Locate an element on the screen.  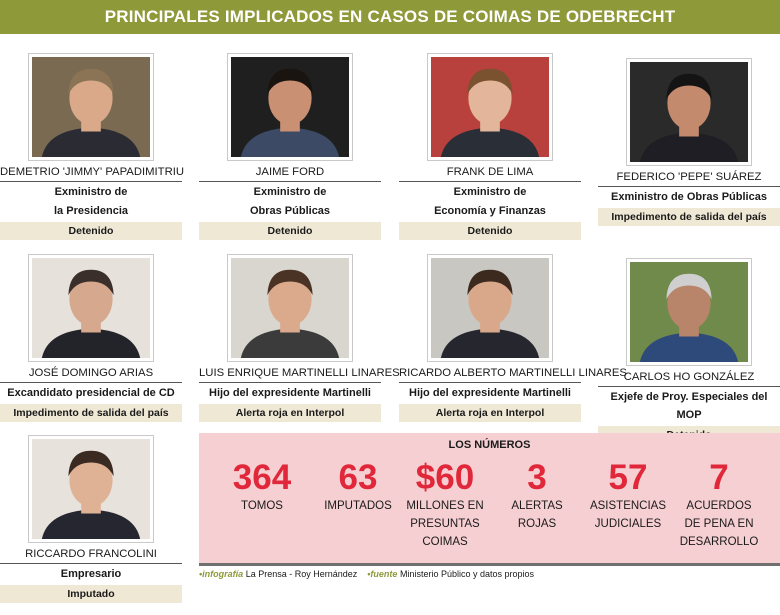
person-card: RICCARDO FRANCOLINI Empresario Imputado is located at coordinates (91, 519).